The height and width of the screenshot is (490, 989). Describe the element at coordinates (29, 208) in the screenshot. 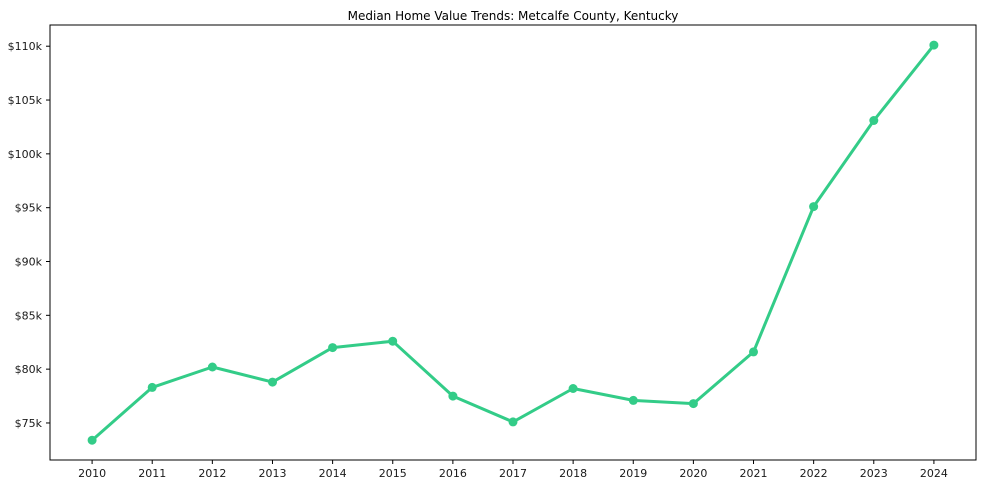

I see `y-axis-tick-label: $95k` at that location.